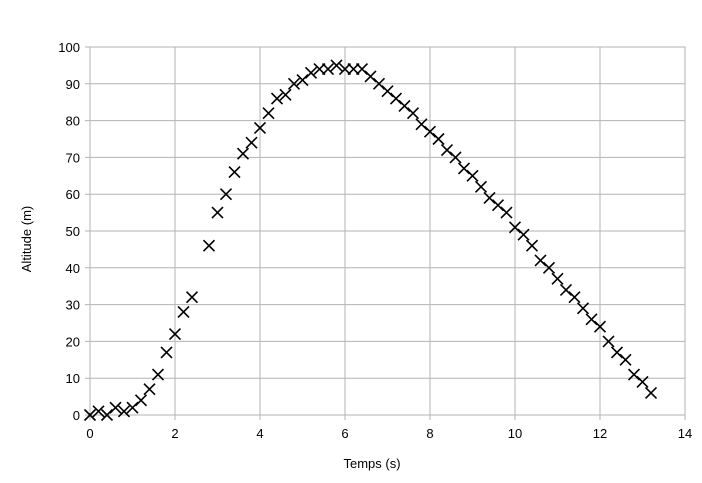 This screenshot has width=702, height=483. Describe the element at coordinates (685, 433) in the screenshot. I see `x-tick-label: 14` at that location.